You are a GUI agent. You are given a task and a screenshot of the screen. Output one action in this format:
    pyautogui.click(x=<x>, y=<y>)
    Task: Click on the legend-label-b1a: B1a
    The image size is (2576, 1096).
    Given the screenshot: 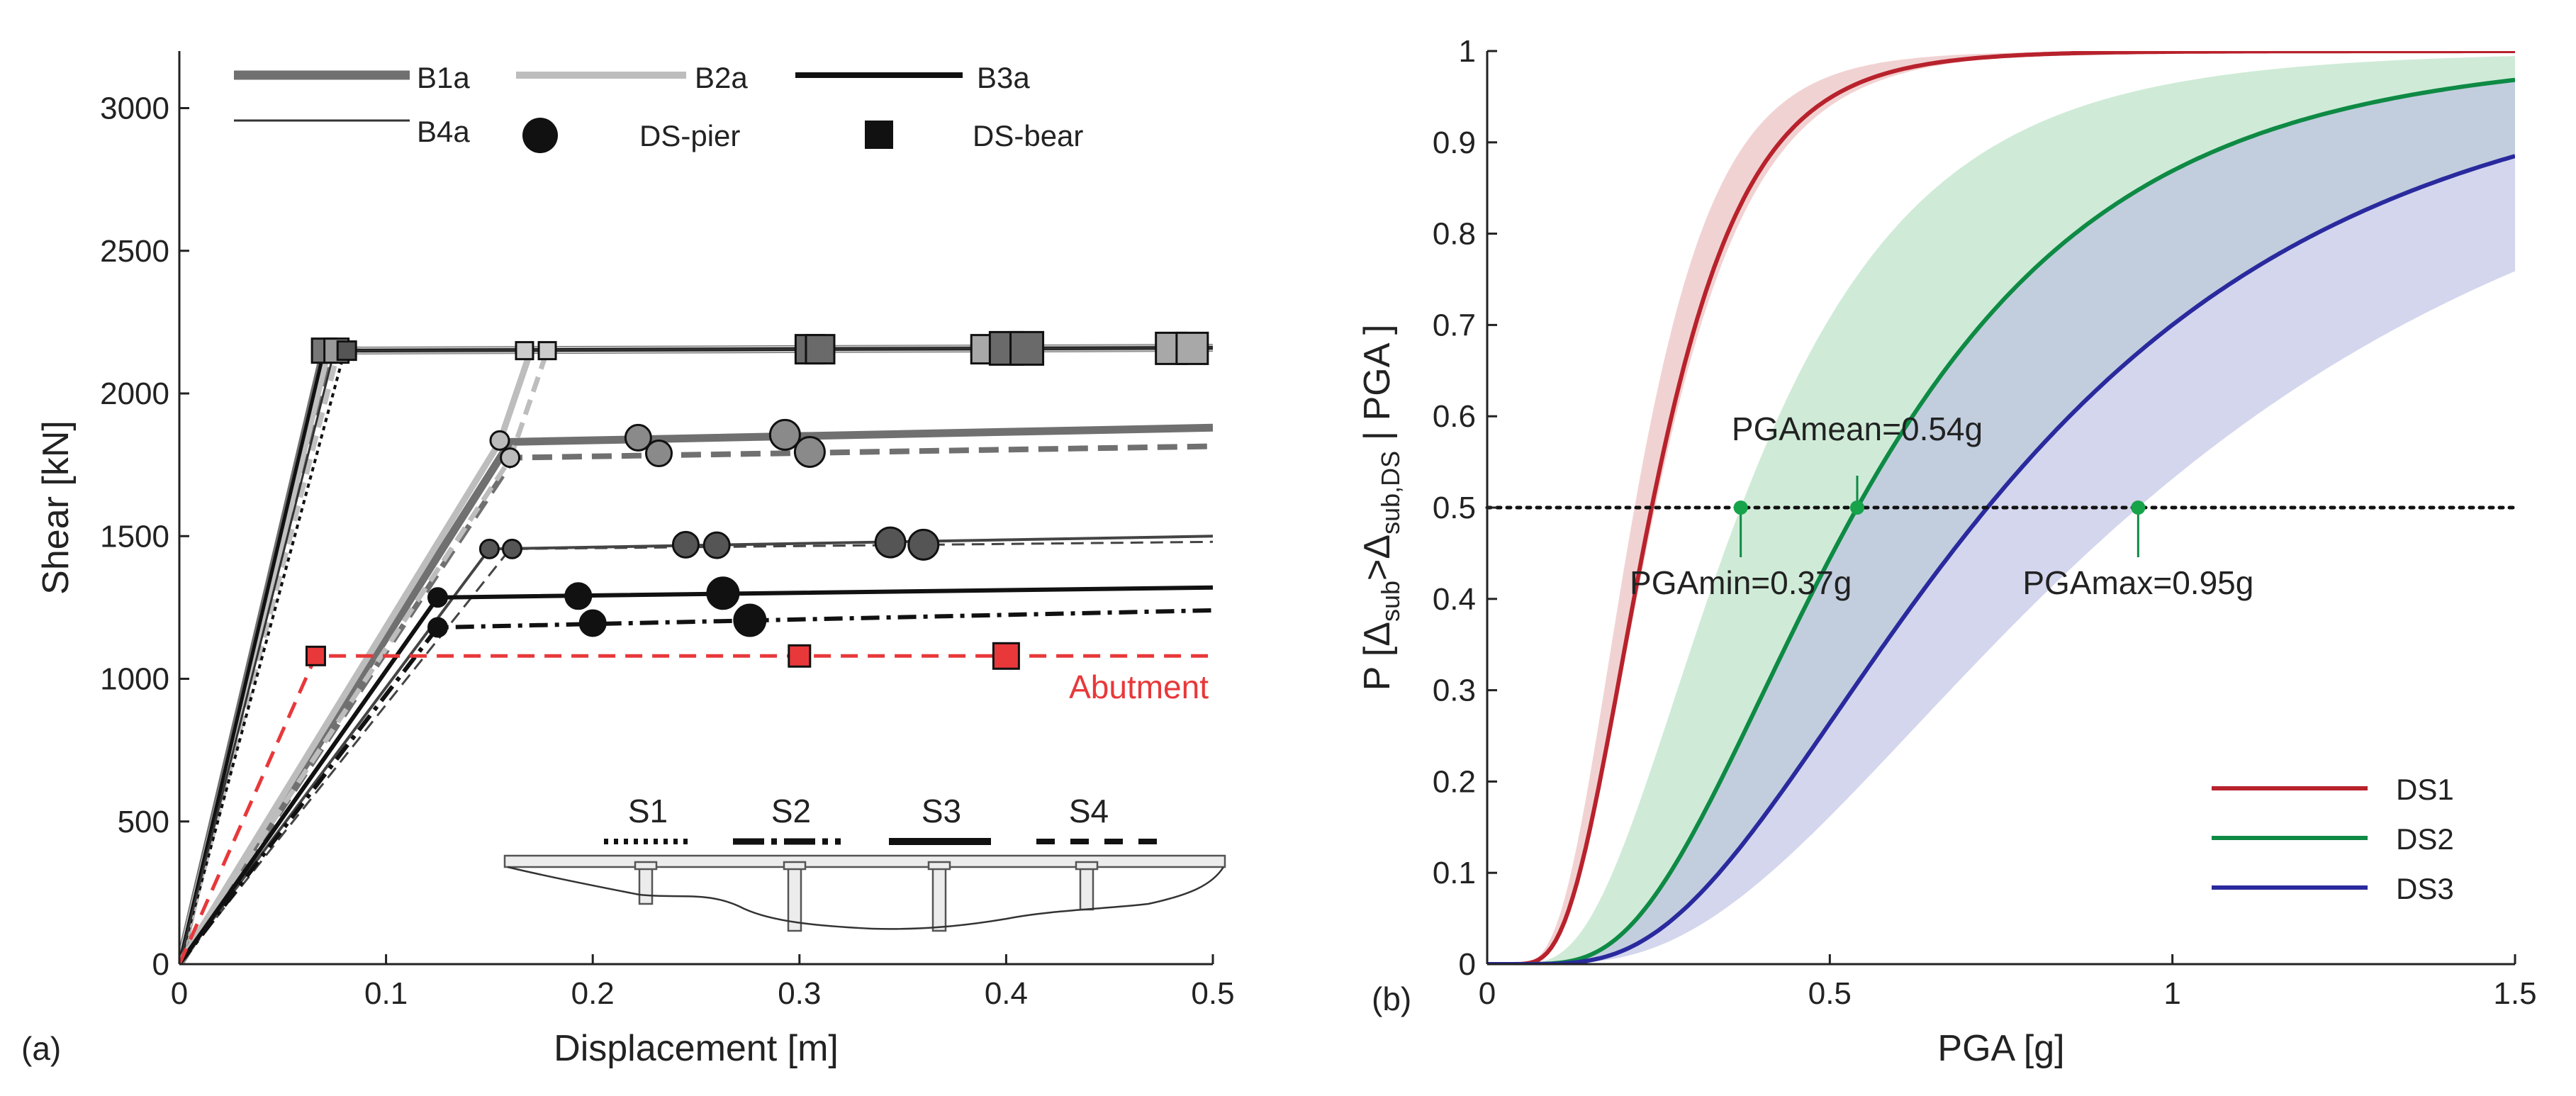 What is the action you would take?
    pyautogui.click(x=444, y=77)
    